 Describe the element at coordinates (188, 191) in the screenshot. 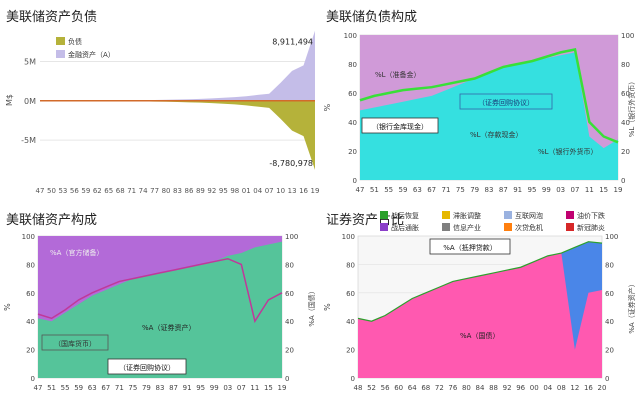

I see `x-tick-label: 86` at that location.